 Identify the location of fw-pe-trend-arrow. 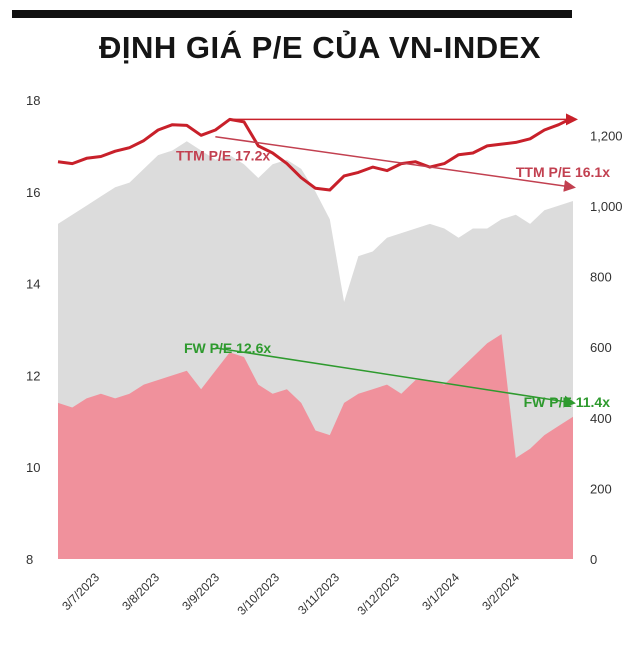
(395, 377).